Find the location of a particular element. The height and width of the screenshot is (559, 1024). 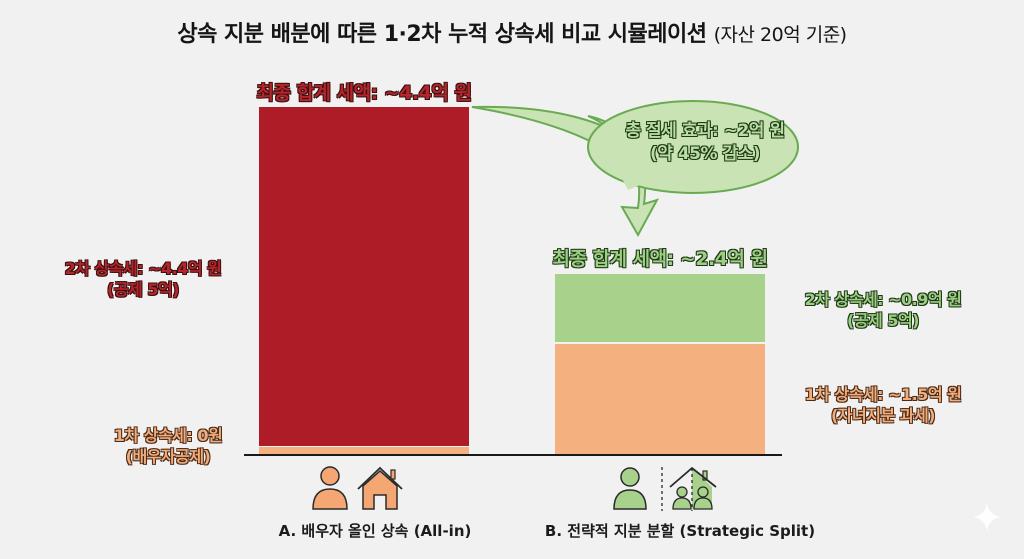

split-house-children-icon is located at coordinates (693, 488).